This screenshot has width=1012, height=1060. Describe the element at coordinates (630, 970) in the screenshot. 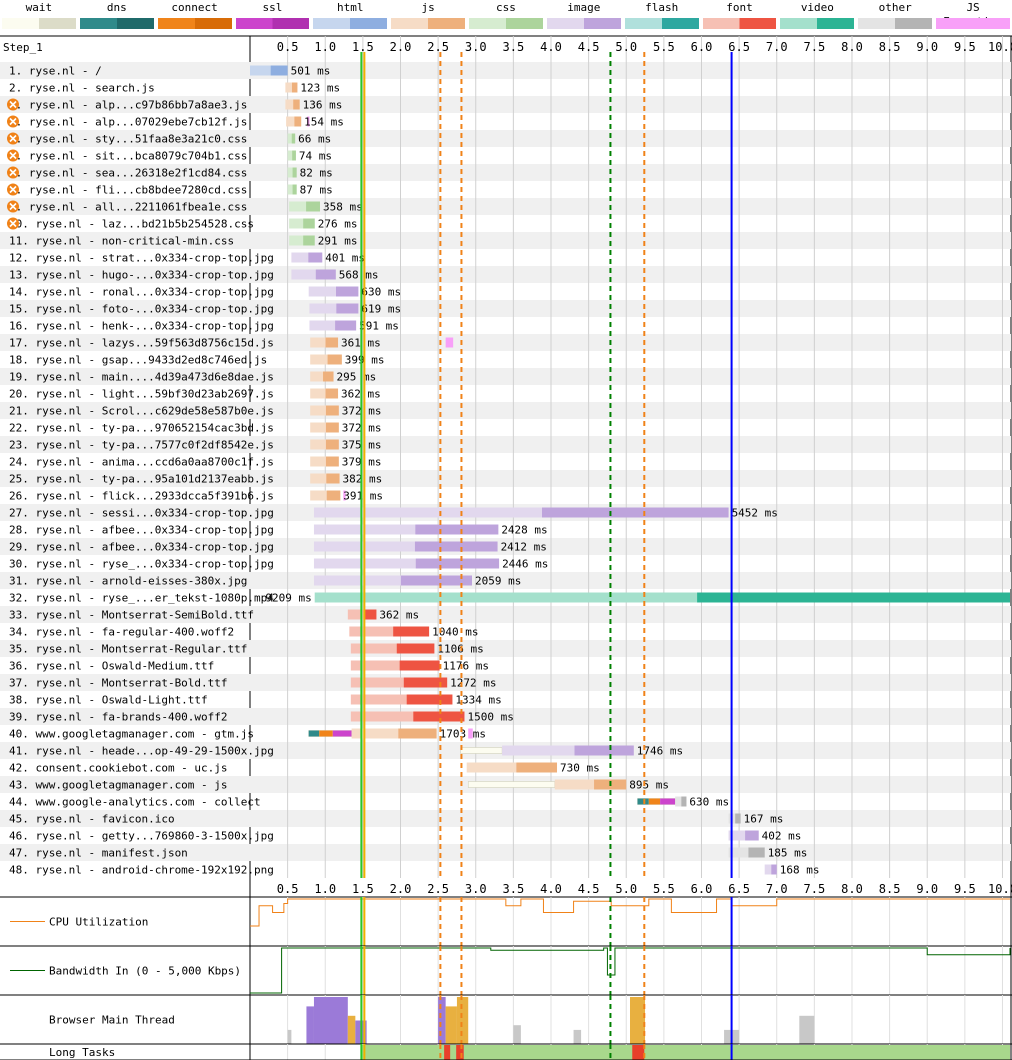

I see `bandwidth-line` at that location.